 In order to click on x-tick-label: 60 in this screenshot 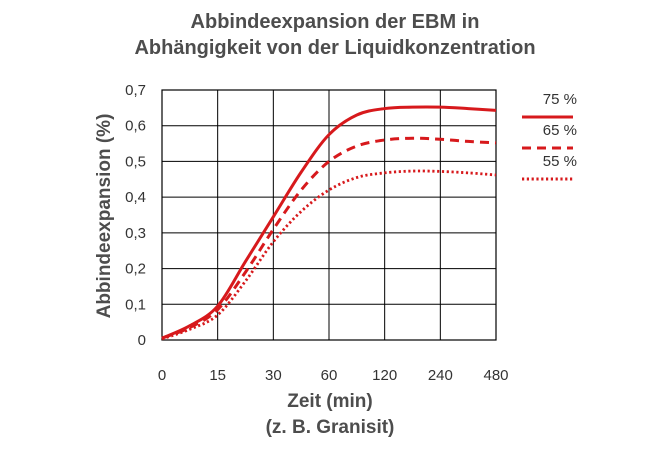, I will do `click(329, 375)`.